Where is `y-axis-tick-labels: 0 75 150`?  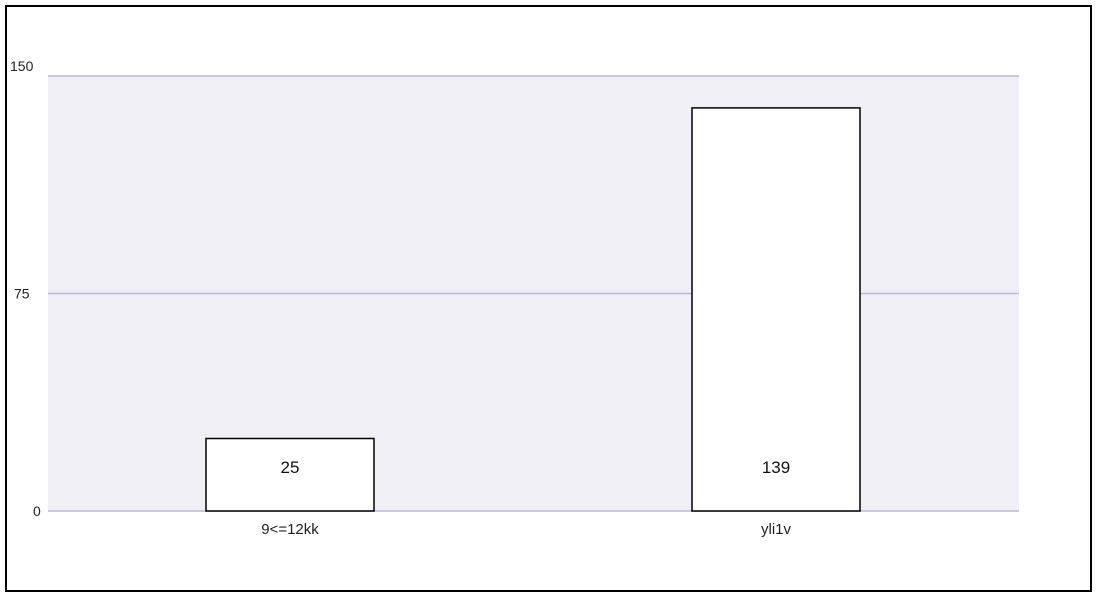
y-axis-tick-labels: 0 75 150 is located at coordinates (25, 288).